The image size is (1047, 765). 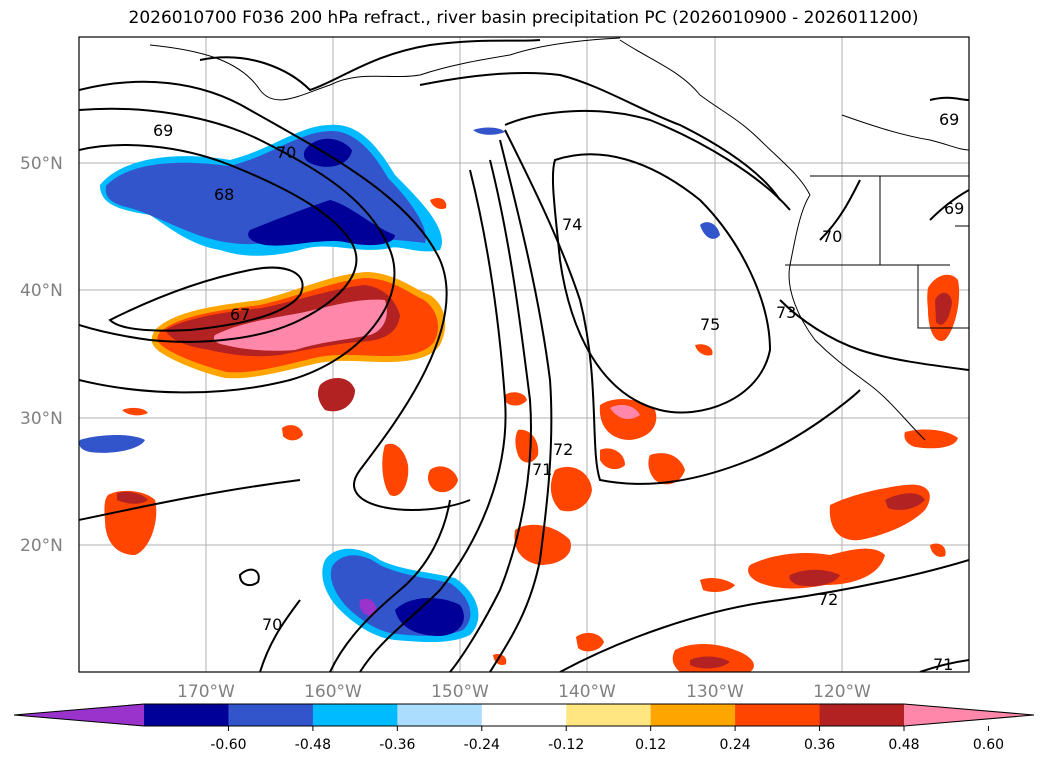 I want to click on contour-label-67: 67, so click(x=240, y=314).